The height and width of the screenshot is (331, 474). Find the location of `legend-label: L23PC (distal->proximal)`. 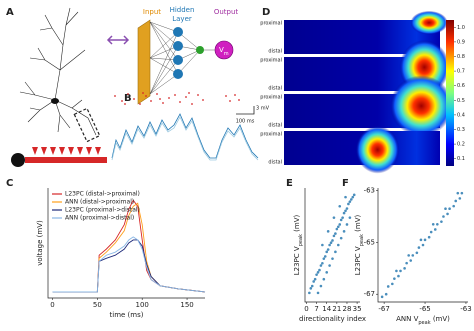

legend-label: L23PC (distal->proximal) is located at coordinates (102, 194).